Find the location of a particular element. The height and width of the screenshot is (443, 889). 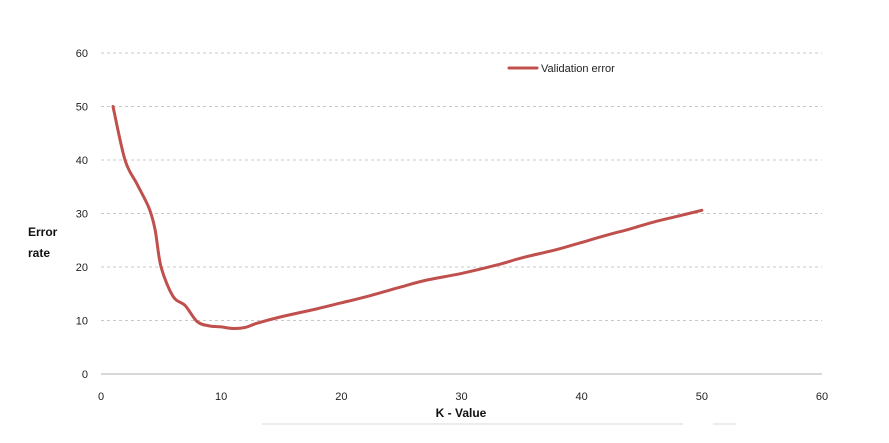

x-tick-label-30: 30 is located at coordinates (461, 397).